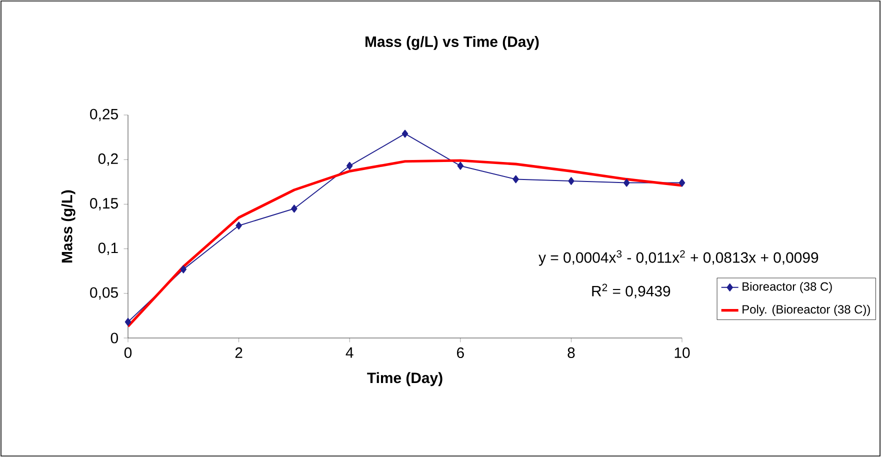 The image size is (881, 457). Describe the element at coordinates (238, 352) in the screenshot. I see `x-tick-label: 2` at that location.